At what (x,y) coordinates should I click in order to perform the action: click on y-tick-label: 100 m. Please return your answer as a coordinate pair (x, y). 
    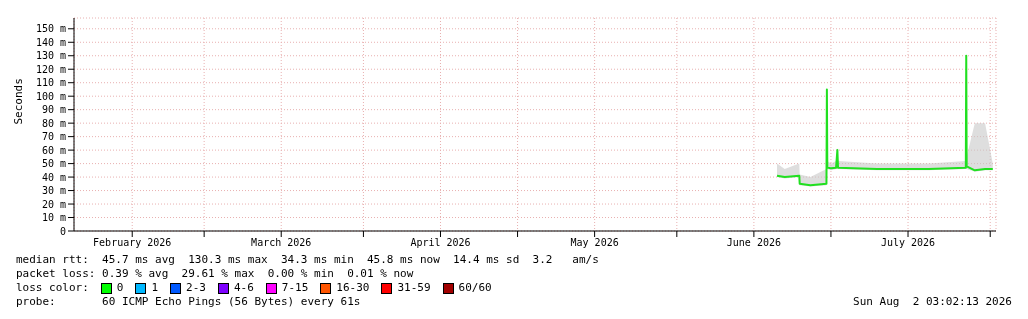
    Looking at the image, I should click on (50, 96).